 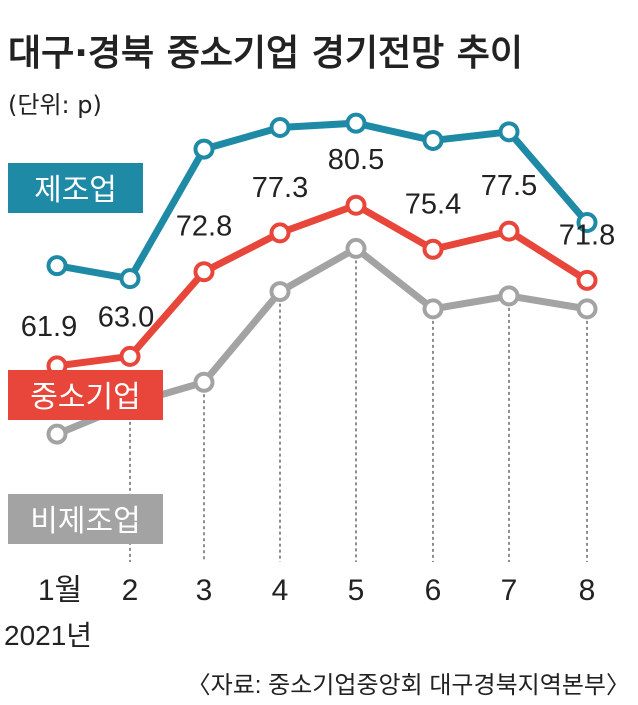 I want to click on manufacturing-label-box, so click(x=75, y=188).